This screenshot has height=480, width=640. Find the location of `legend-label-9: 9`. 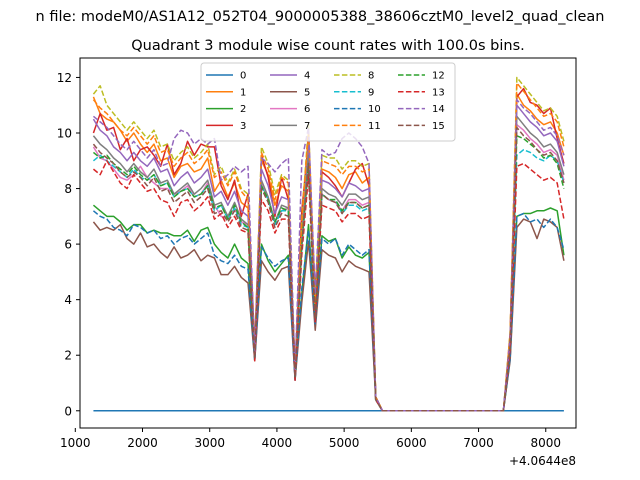

legend-label-9: 9 is located at coordinates (371, 92).